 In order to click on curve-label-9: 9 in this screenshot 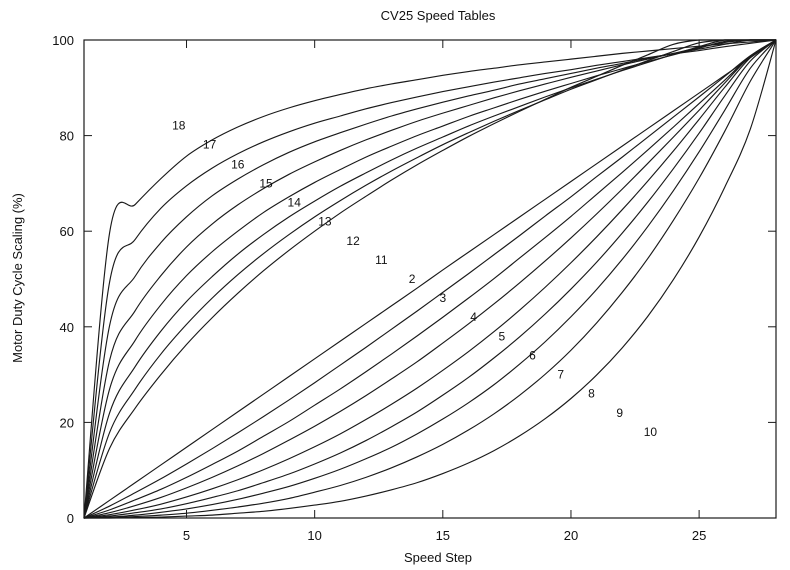, I will do `click(619, 413)`.